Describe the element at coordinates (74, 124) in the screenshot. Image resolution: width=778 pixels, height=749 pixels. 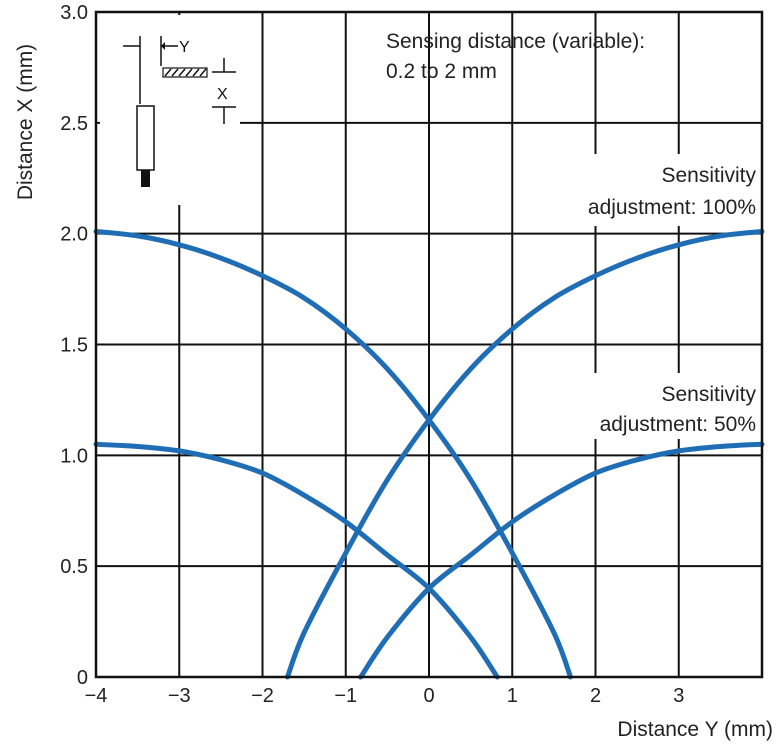
I see `y-tick-label: 2.5` at that location.